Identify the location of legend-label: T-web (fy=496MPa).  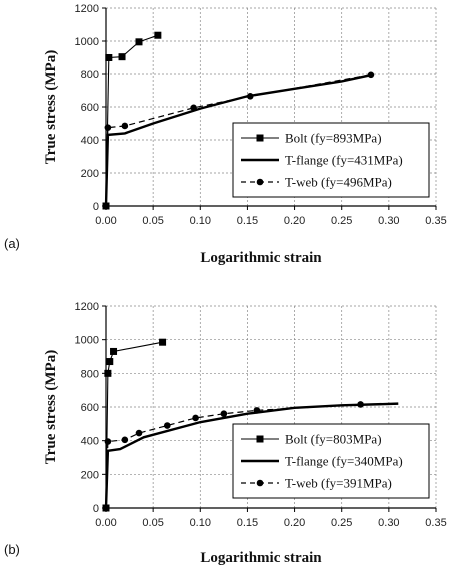
(338, 182).